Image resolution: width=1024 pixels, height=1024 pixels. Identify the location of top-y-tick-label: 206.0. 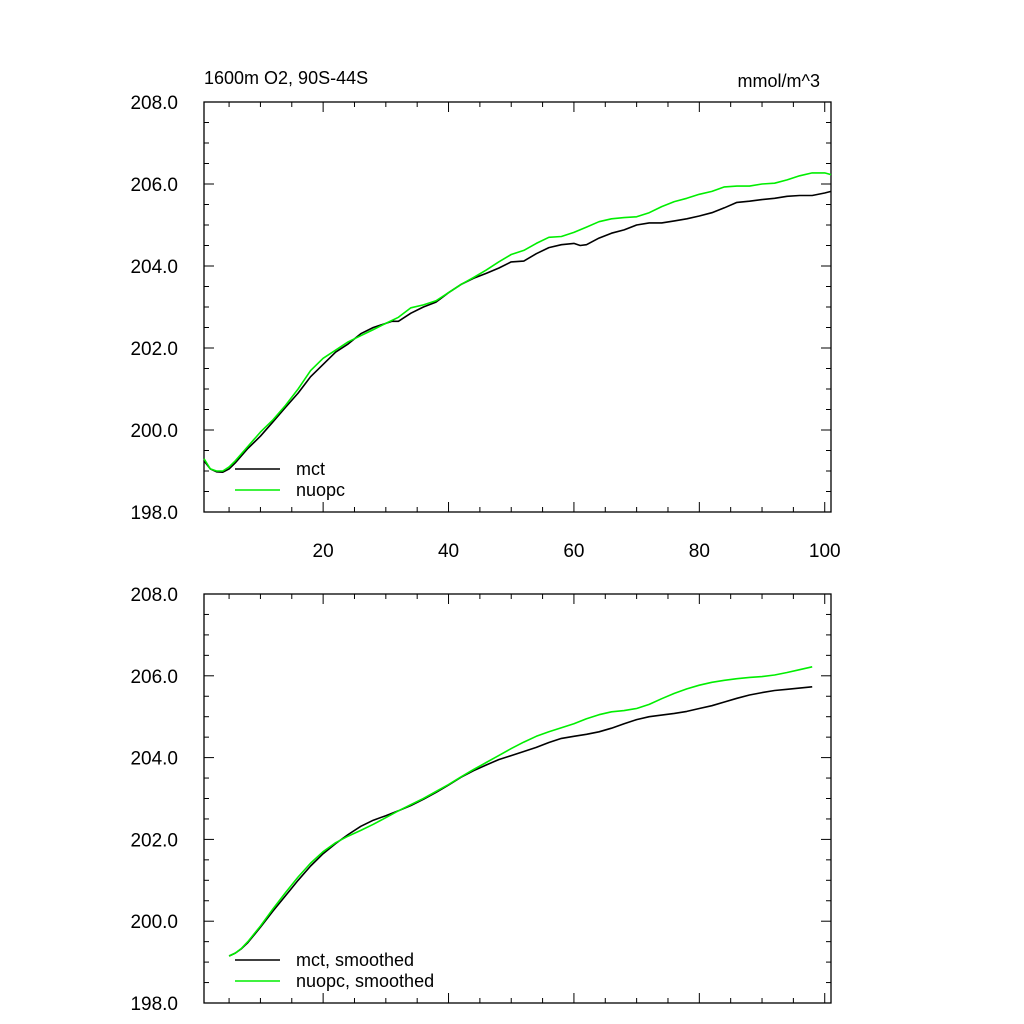
(154, 185).